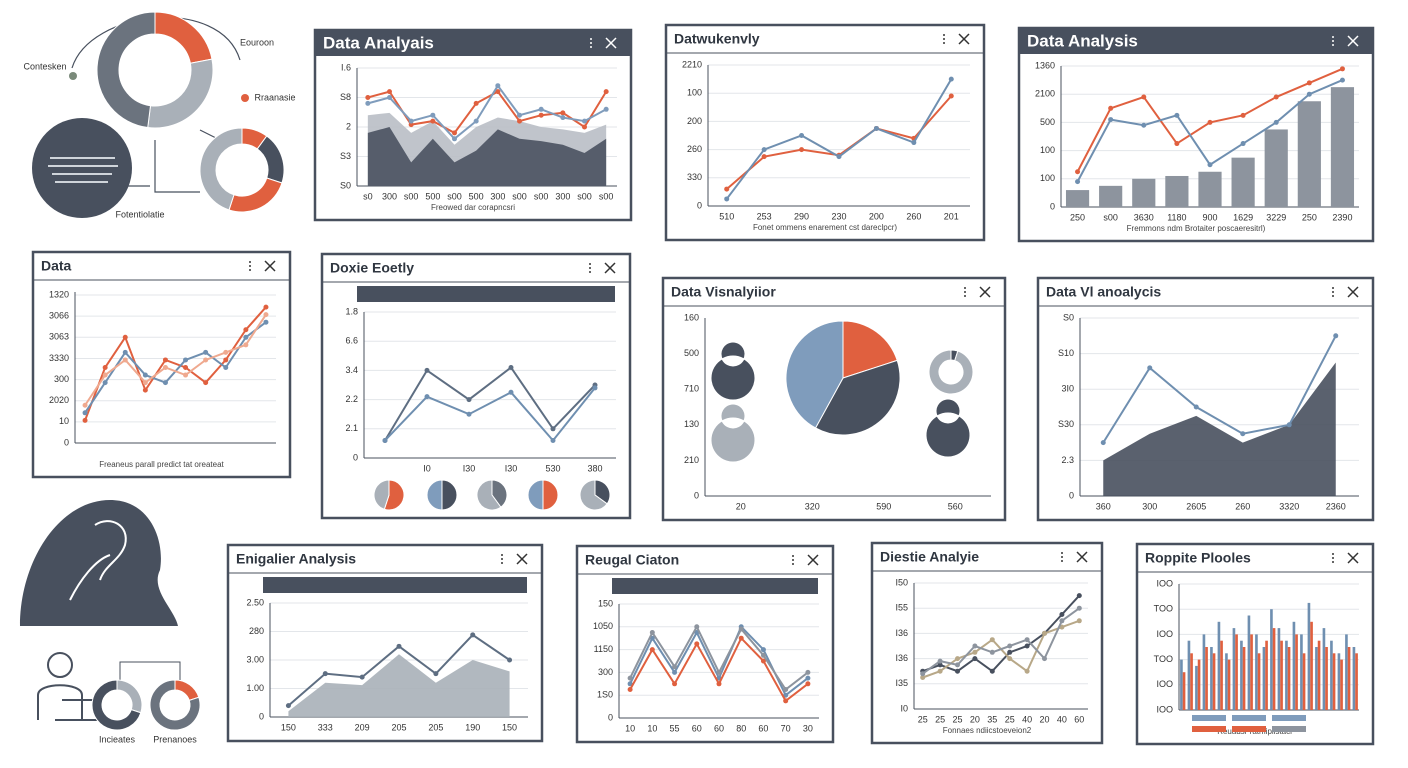 This screenshot has height=768, width=1408. I want to click on x-tick-label: 360, so click(1103, 506).